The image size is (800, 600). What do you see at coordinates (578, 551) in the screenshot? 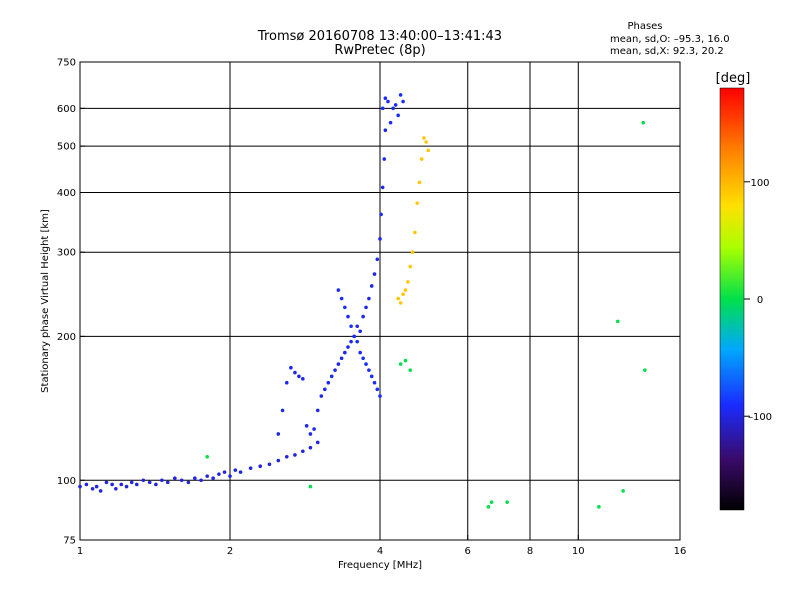
I see `x-tick-label: 10` at bounding box center [578, 551].